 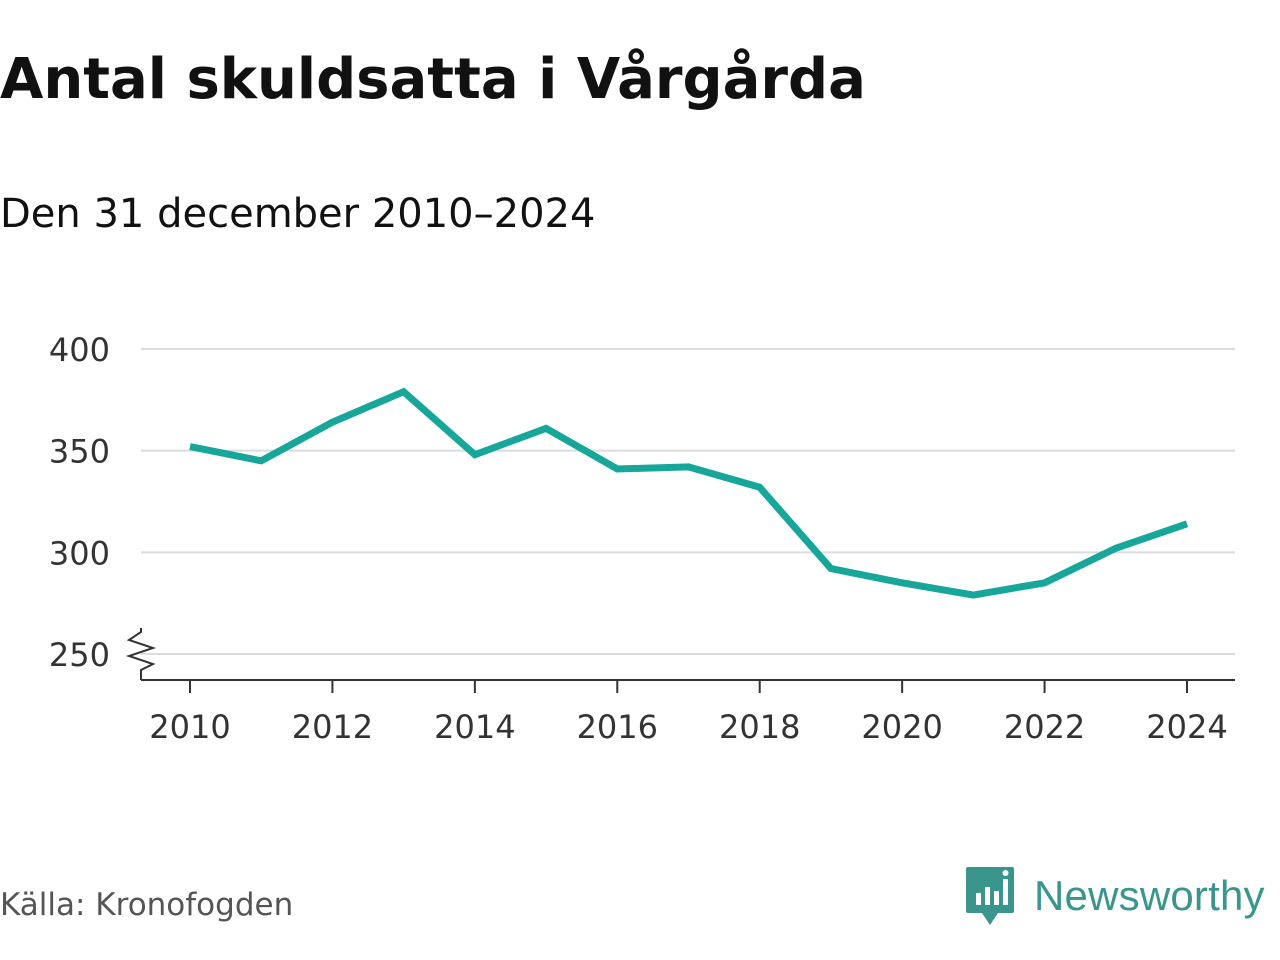 I want to click on data-point-2011, so click(x=261, y=460).